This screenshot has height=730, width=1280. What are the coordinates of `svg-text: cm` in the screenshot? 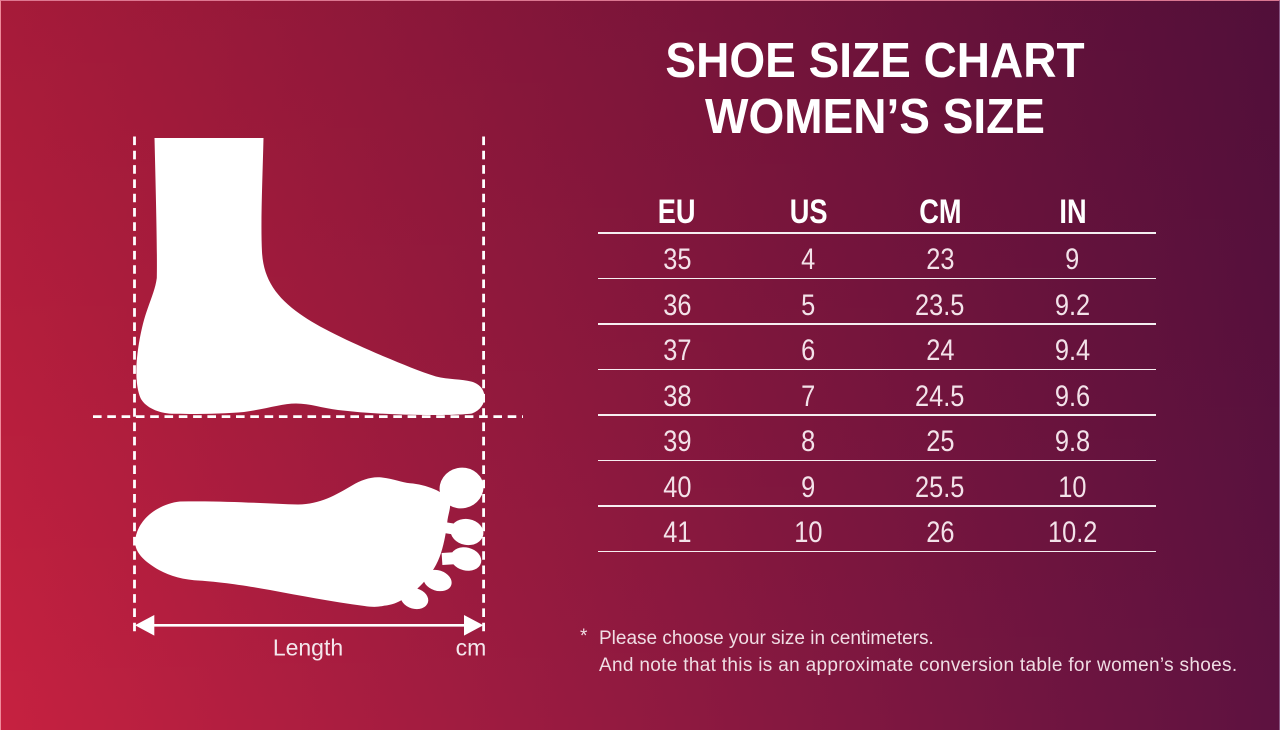 It's located at (471, 648).